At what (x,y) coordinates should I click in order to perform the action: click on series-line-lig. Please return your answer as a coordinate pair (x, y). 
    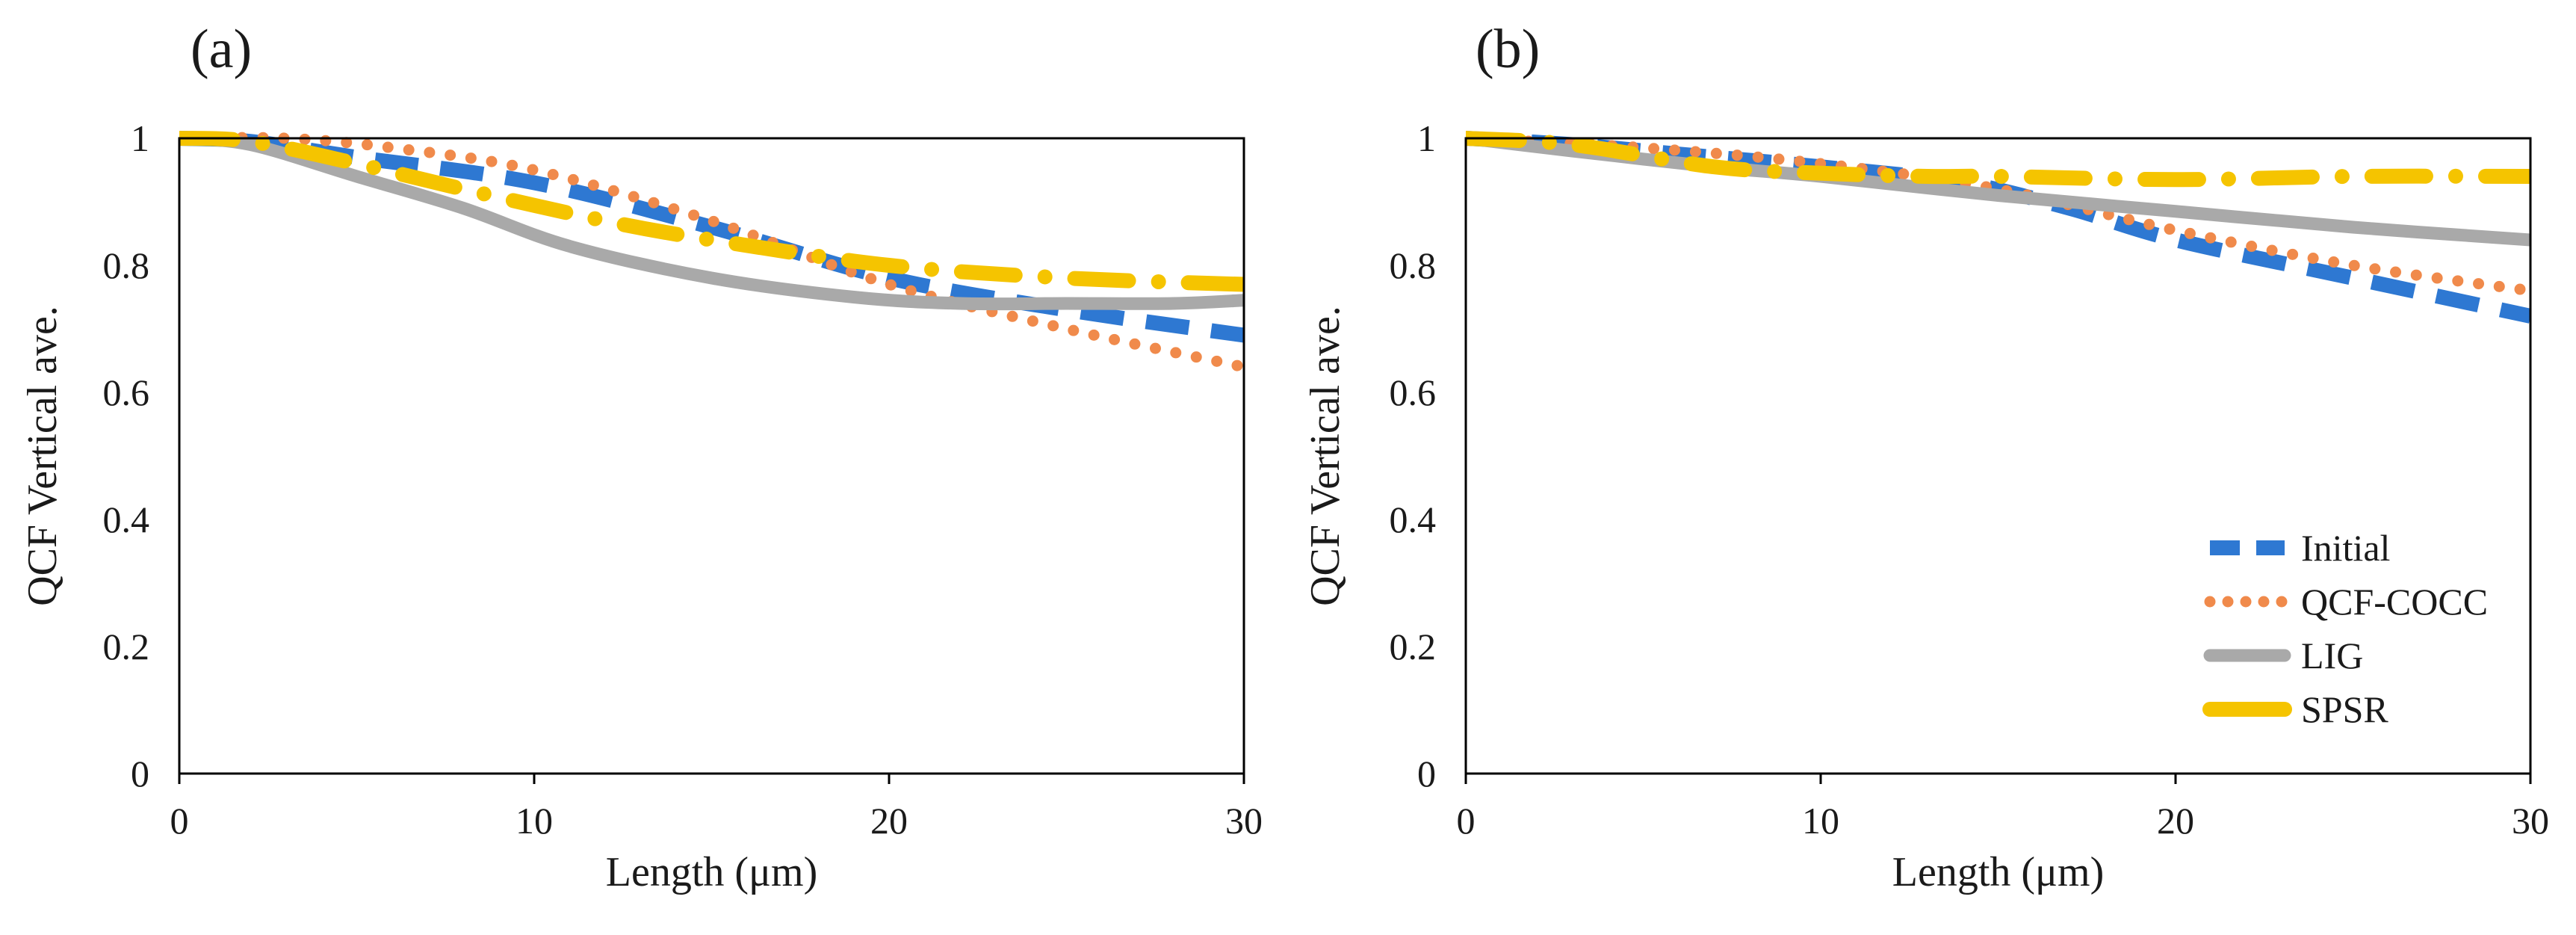
    Looking at the image, I should click on (711, 221).